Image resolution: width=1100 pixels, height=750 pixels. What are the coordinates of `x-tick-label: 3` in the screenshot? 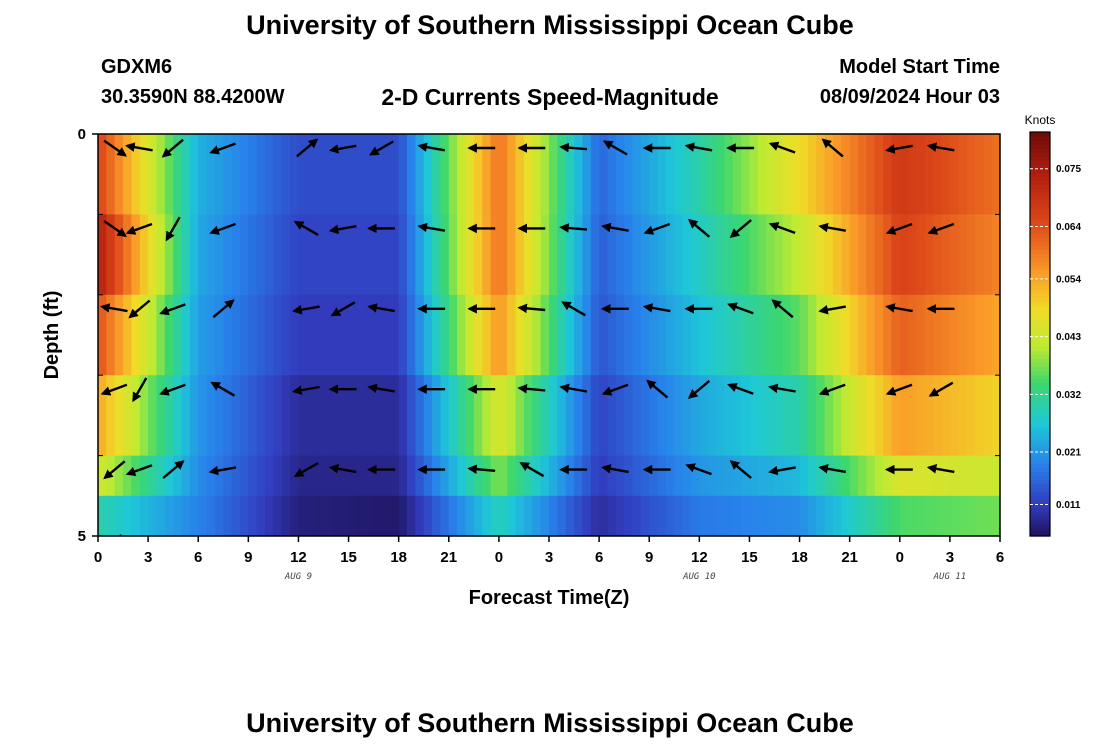 It's located at (148, 557).